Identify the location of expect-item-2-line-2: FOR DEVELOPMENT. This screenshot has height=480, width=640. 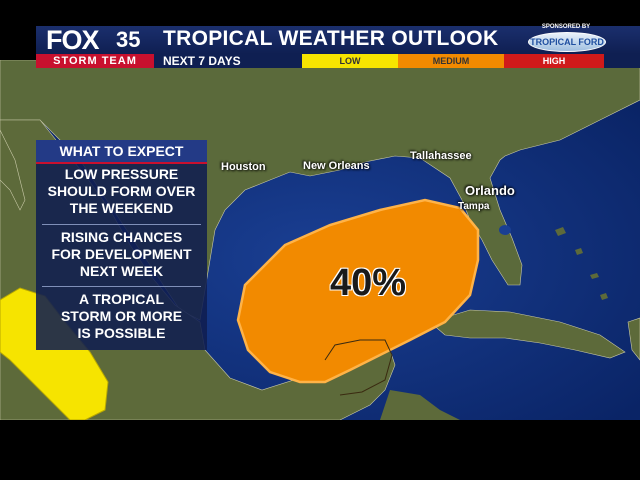
(121, 254).